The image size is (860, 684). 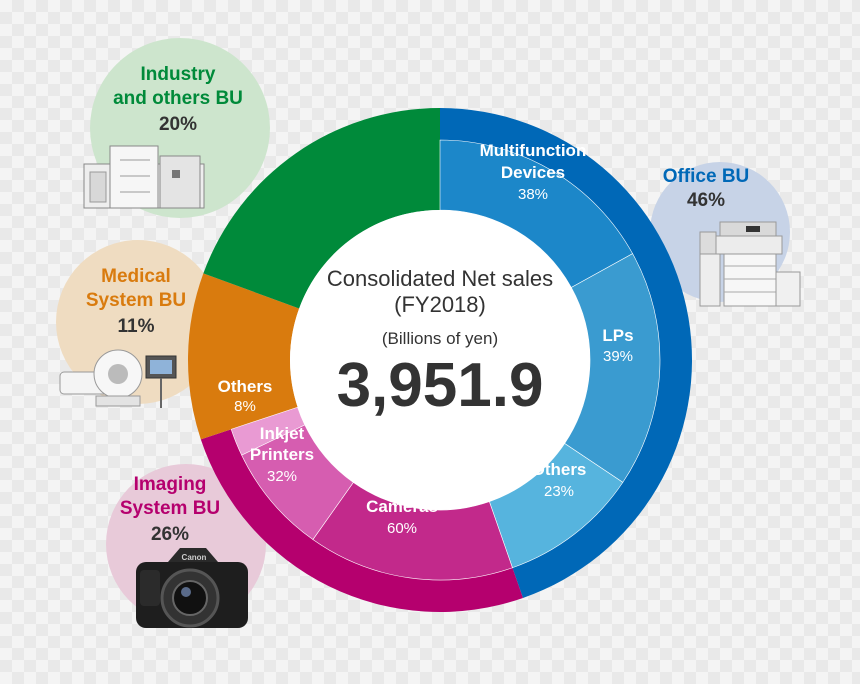 What do you see at coordinates (136, 276) in the screenshot?
I see `medical-bubble-title-line1: Medical` at bounding box center [136, 276].